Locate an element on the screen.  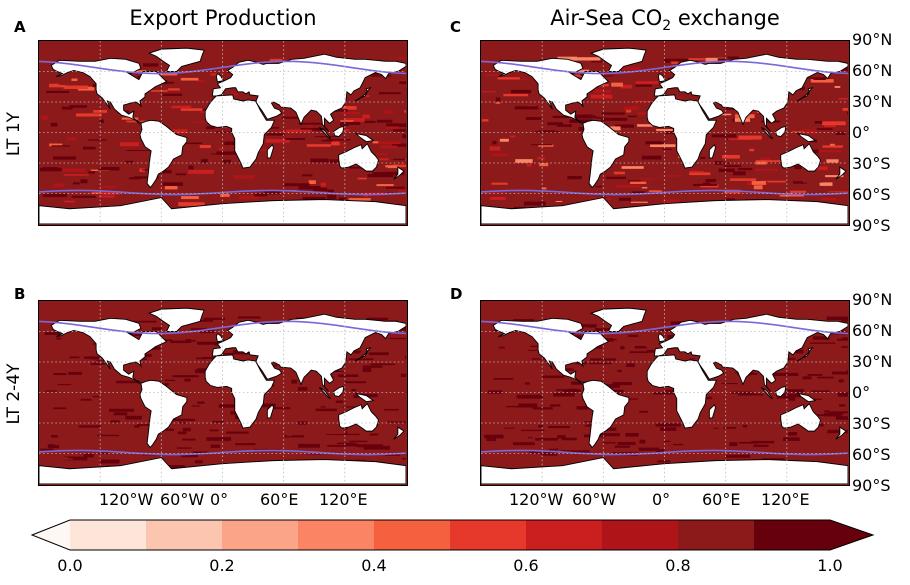
colorbar-tick: 0.6 is located at coordinates (526, 565).